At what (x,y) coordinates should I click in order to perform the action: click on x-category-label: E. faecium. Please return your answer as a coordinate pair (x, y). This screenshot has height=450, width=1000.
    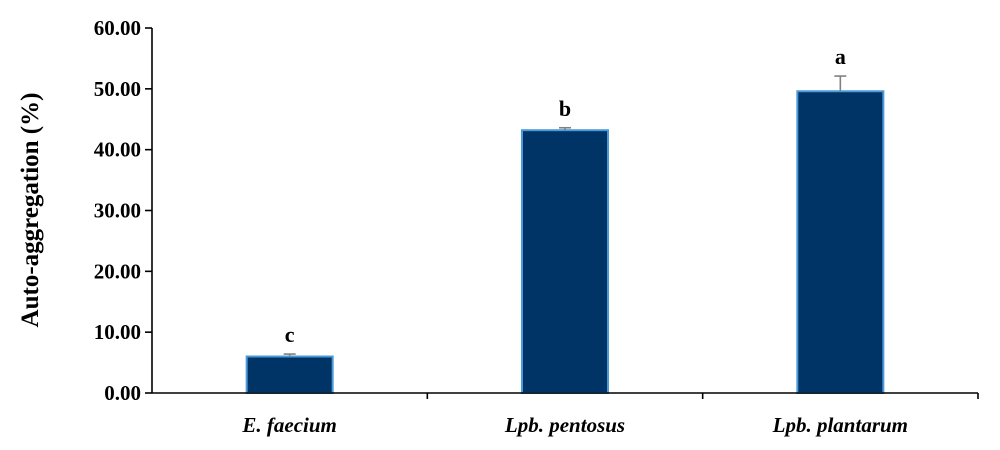
    Looking at the image, I should click on (289, 425).